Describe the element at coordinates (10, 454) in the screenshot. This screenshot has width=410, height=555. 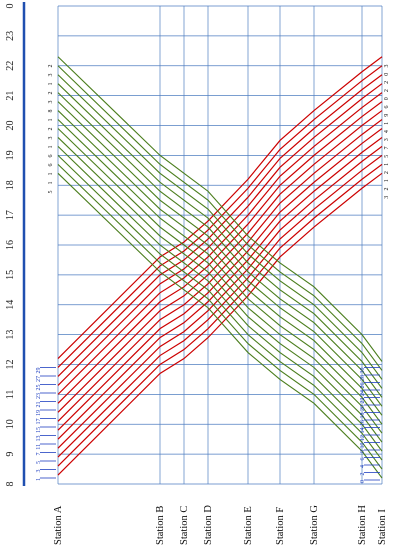
I see `hour-label: 9` at that location.